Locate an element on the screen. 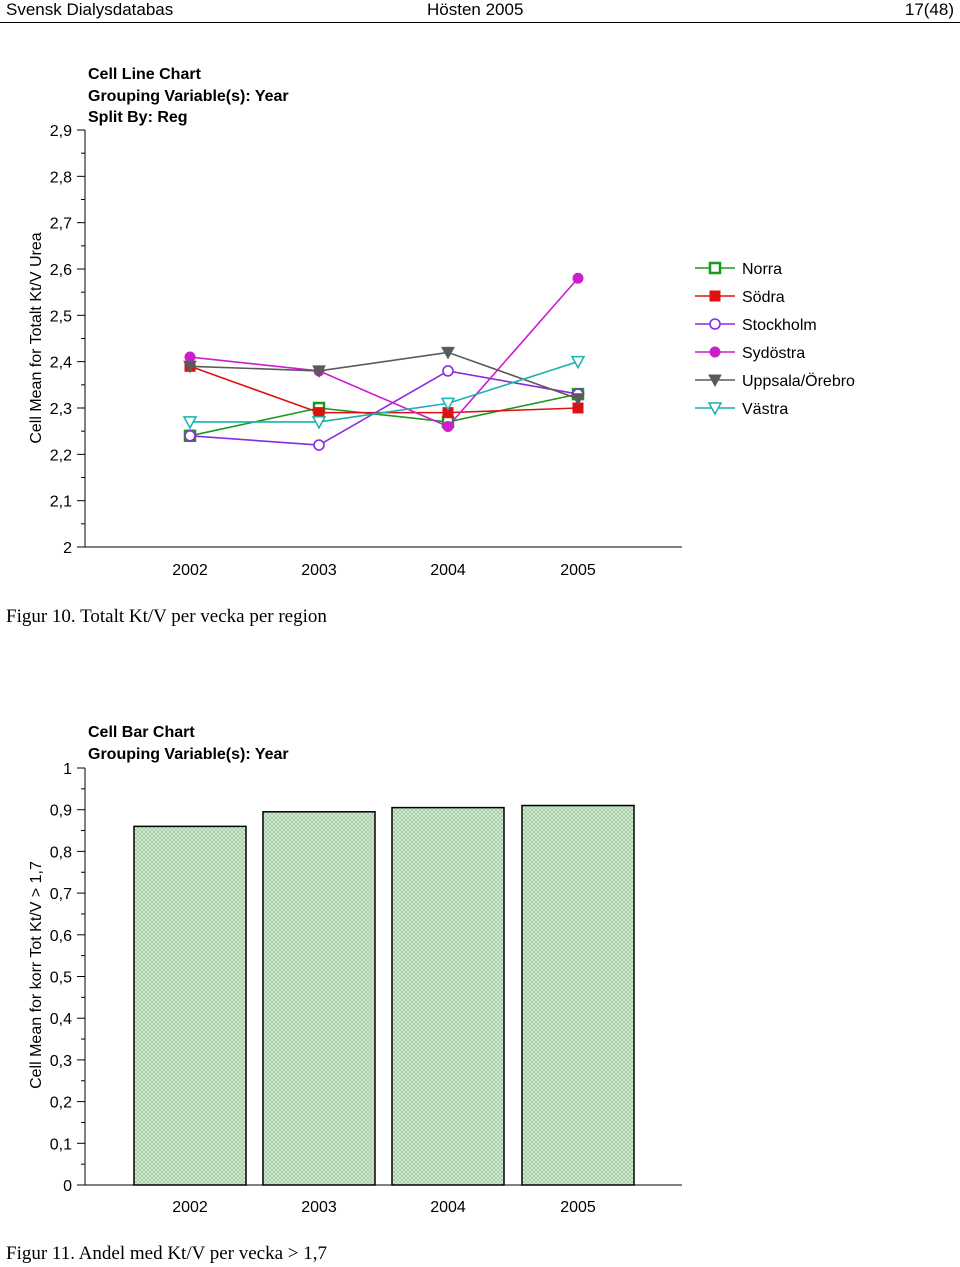 The height and width of the screenshot is (1267, 960). legend-label: Stockholm is located at coordinates (779, 325).